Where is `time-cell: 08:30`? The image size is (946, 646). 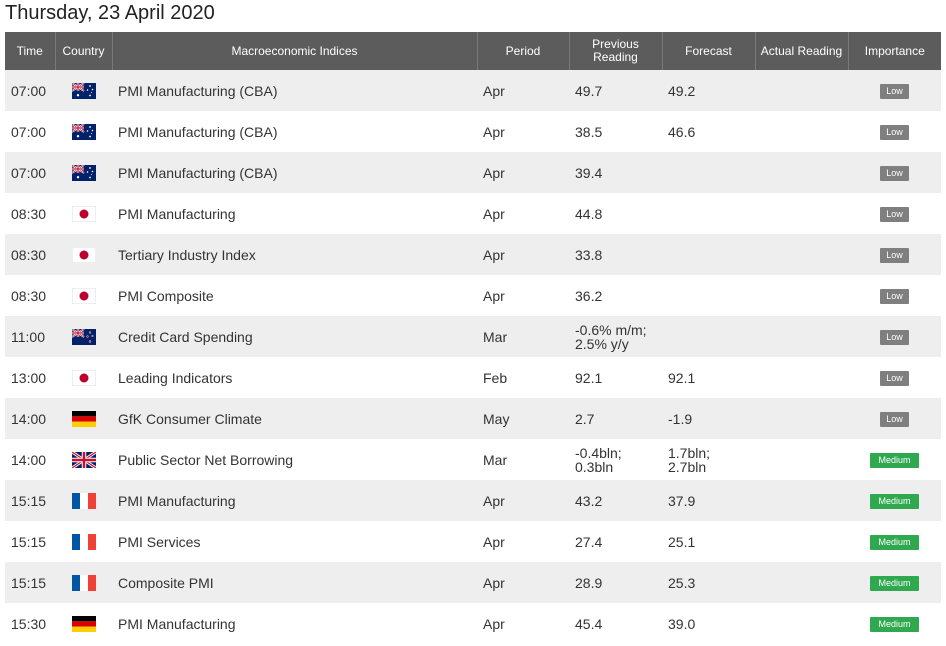 time-cell: 08:30 is located at coordinates (30, 254).